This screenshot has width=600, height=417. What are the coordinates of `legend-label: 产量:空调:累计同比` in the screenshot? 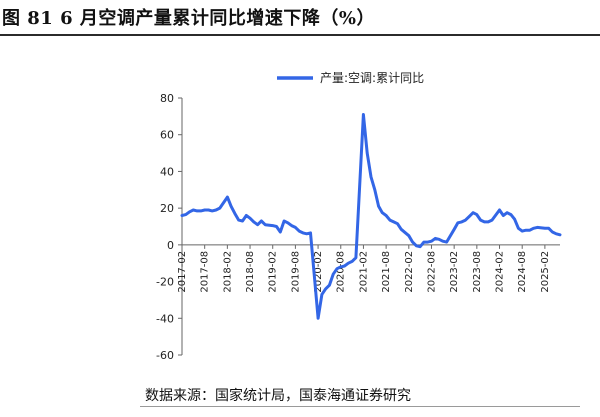 It's located at (372, 78).